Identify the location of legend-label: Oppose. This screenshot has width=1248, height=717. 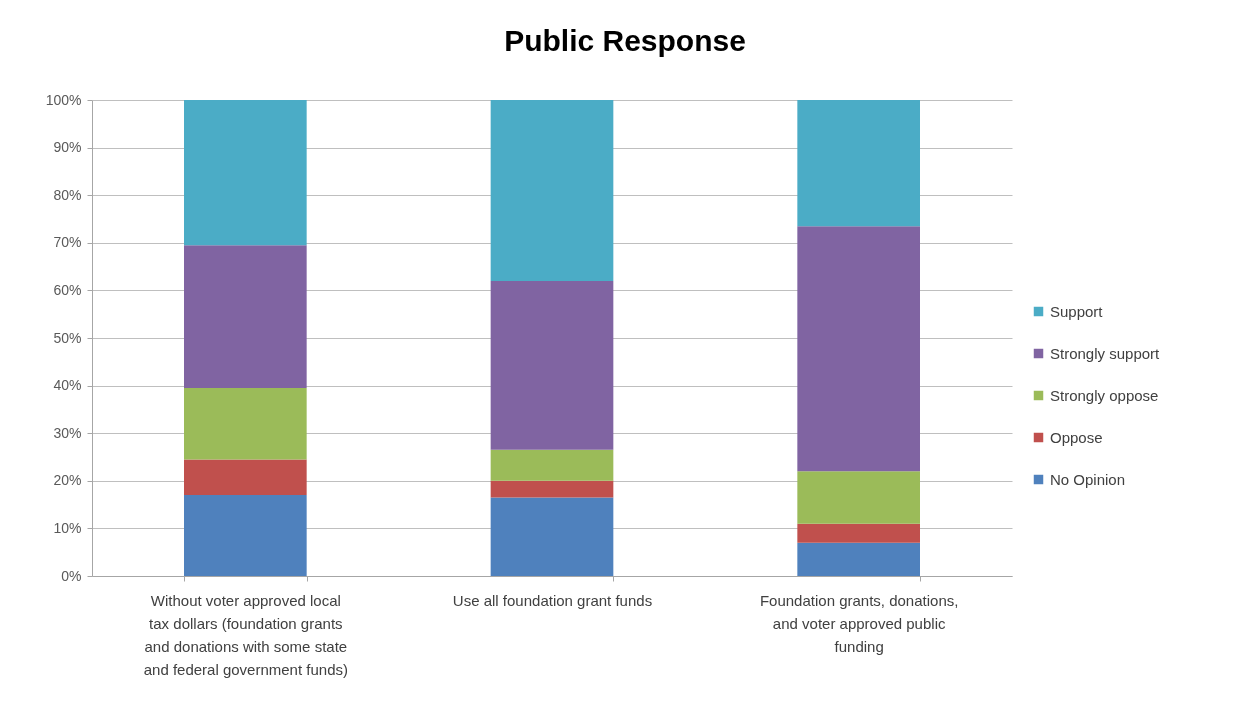
(1076, 437).